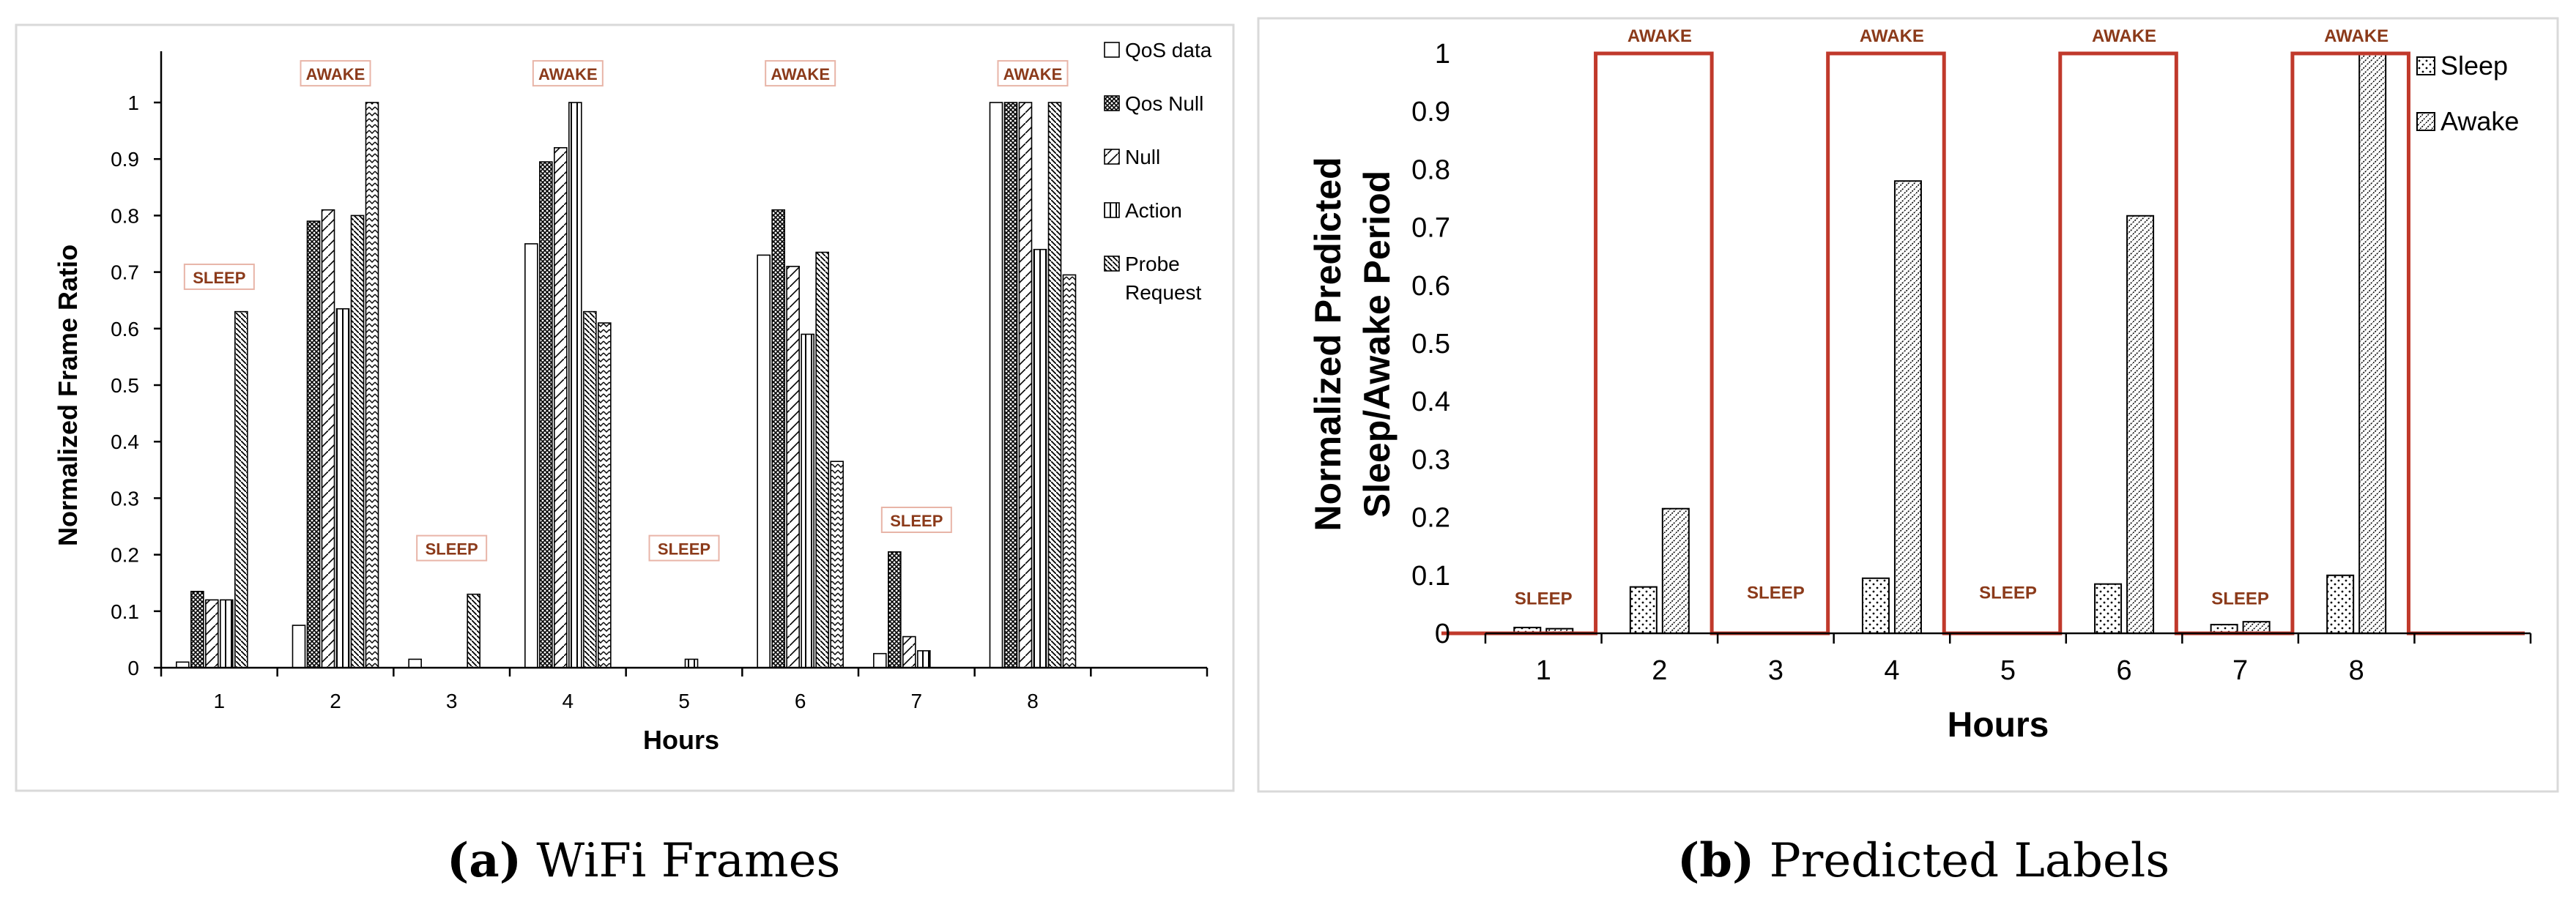 The width and height of the screenshot is (2576, 913). I want to click on caption-b-letter: (b), so click(1715, 860).